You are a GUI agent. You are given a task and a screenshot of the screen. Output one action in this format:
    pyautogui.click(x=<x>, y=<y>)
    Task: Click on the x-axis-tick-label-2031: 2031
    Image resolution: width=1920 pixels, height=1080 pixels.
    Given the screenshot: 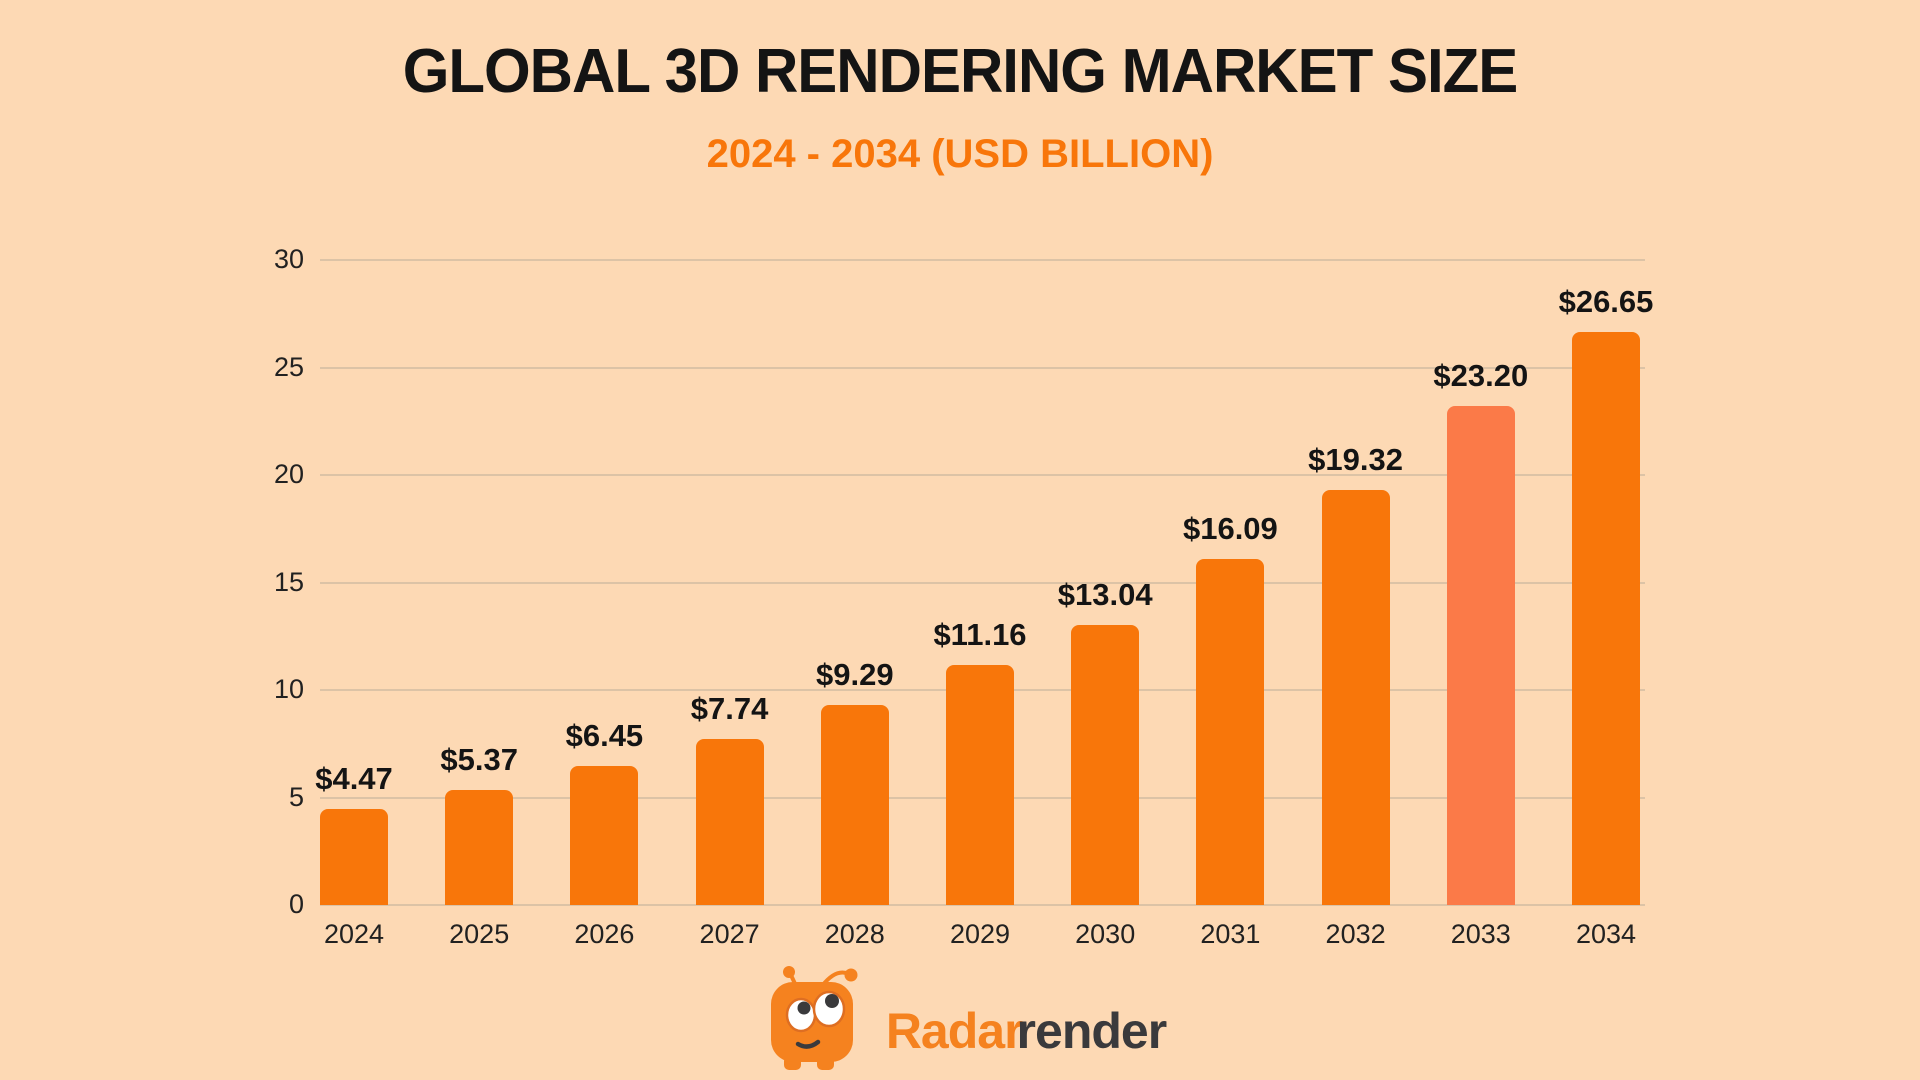 What is the action you would take?
    pyautogui.click(x=1230, y=934)
    